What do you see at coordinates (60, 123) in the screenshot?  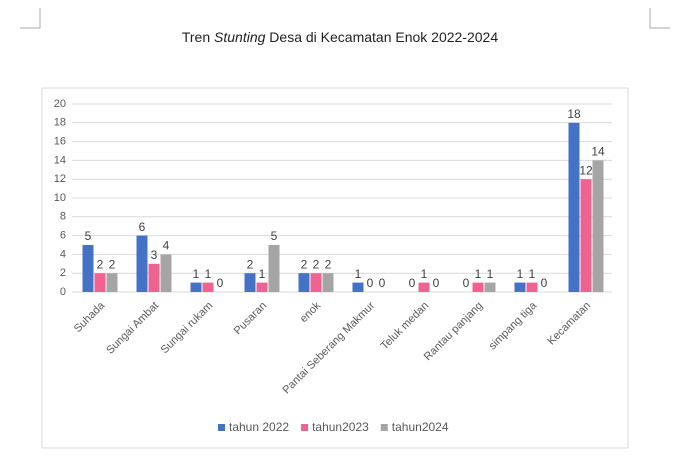 I see `y-tick-label: 18` at bounding box center [60, 123].